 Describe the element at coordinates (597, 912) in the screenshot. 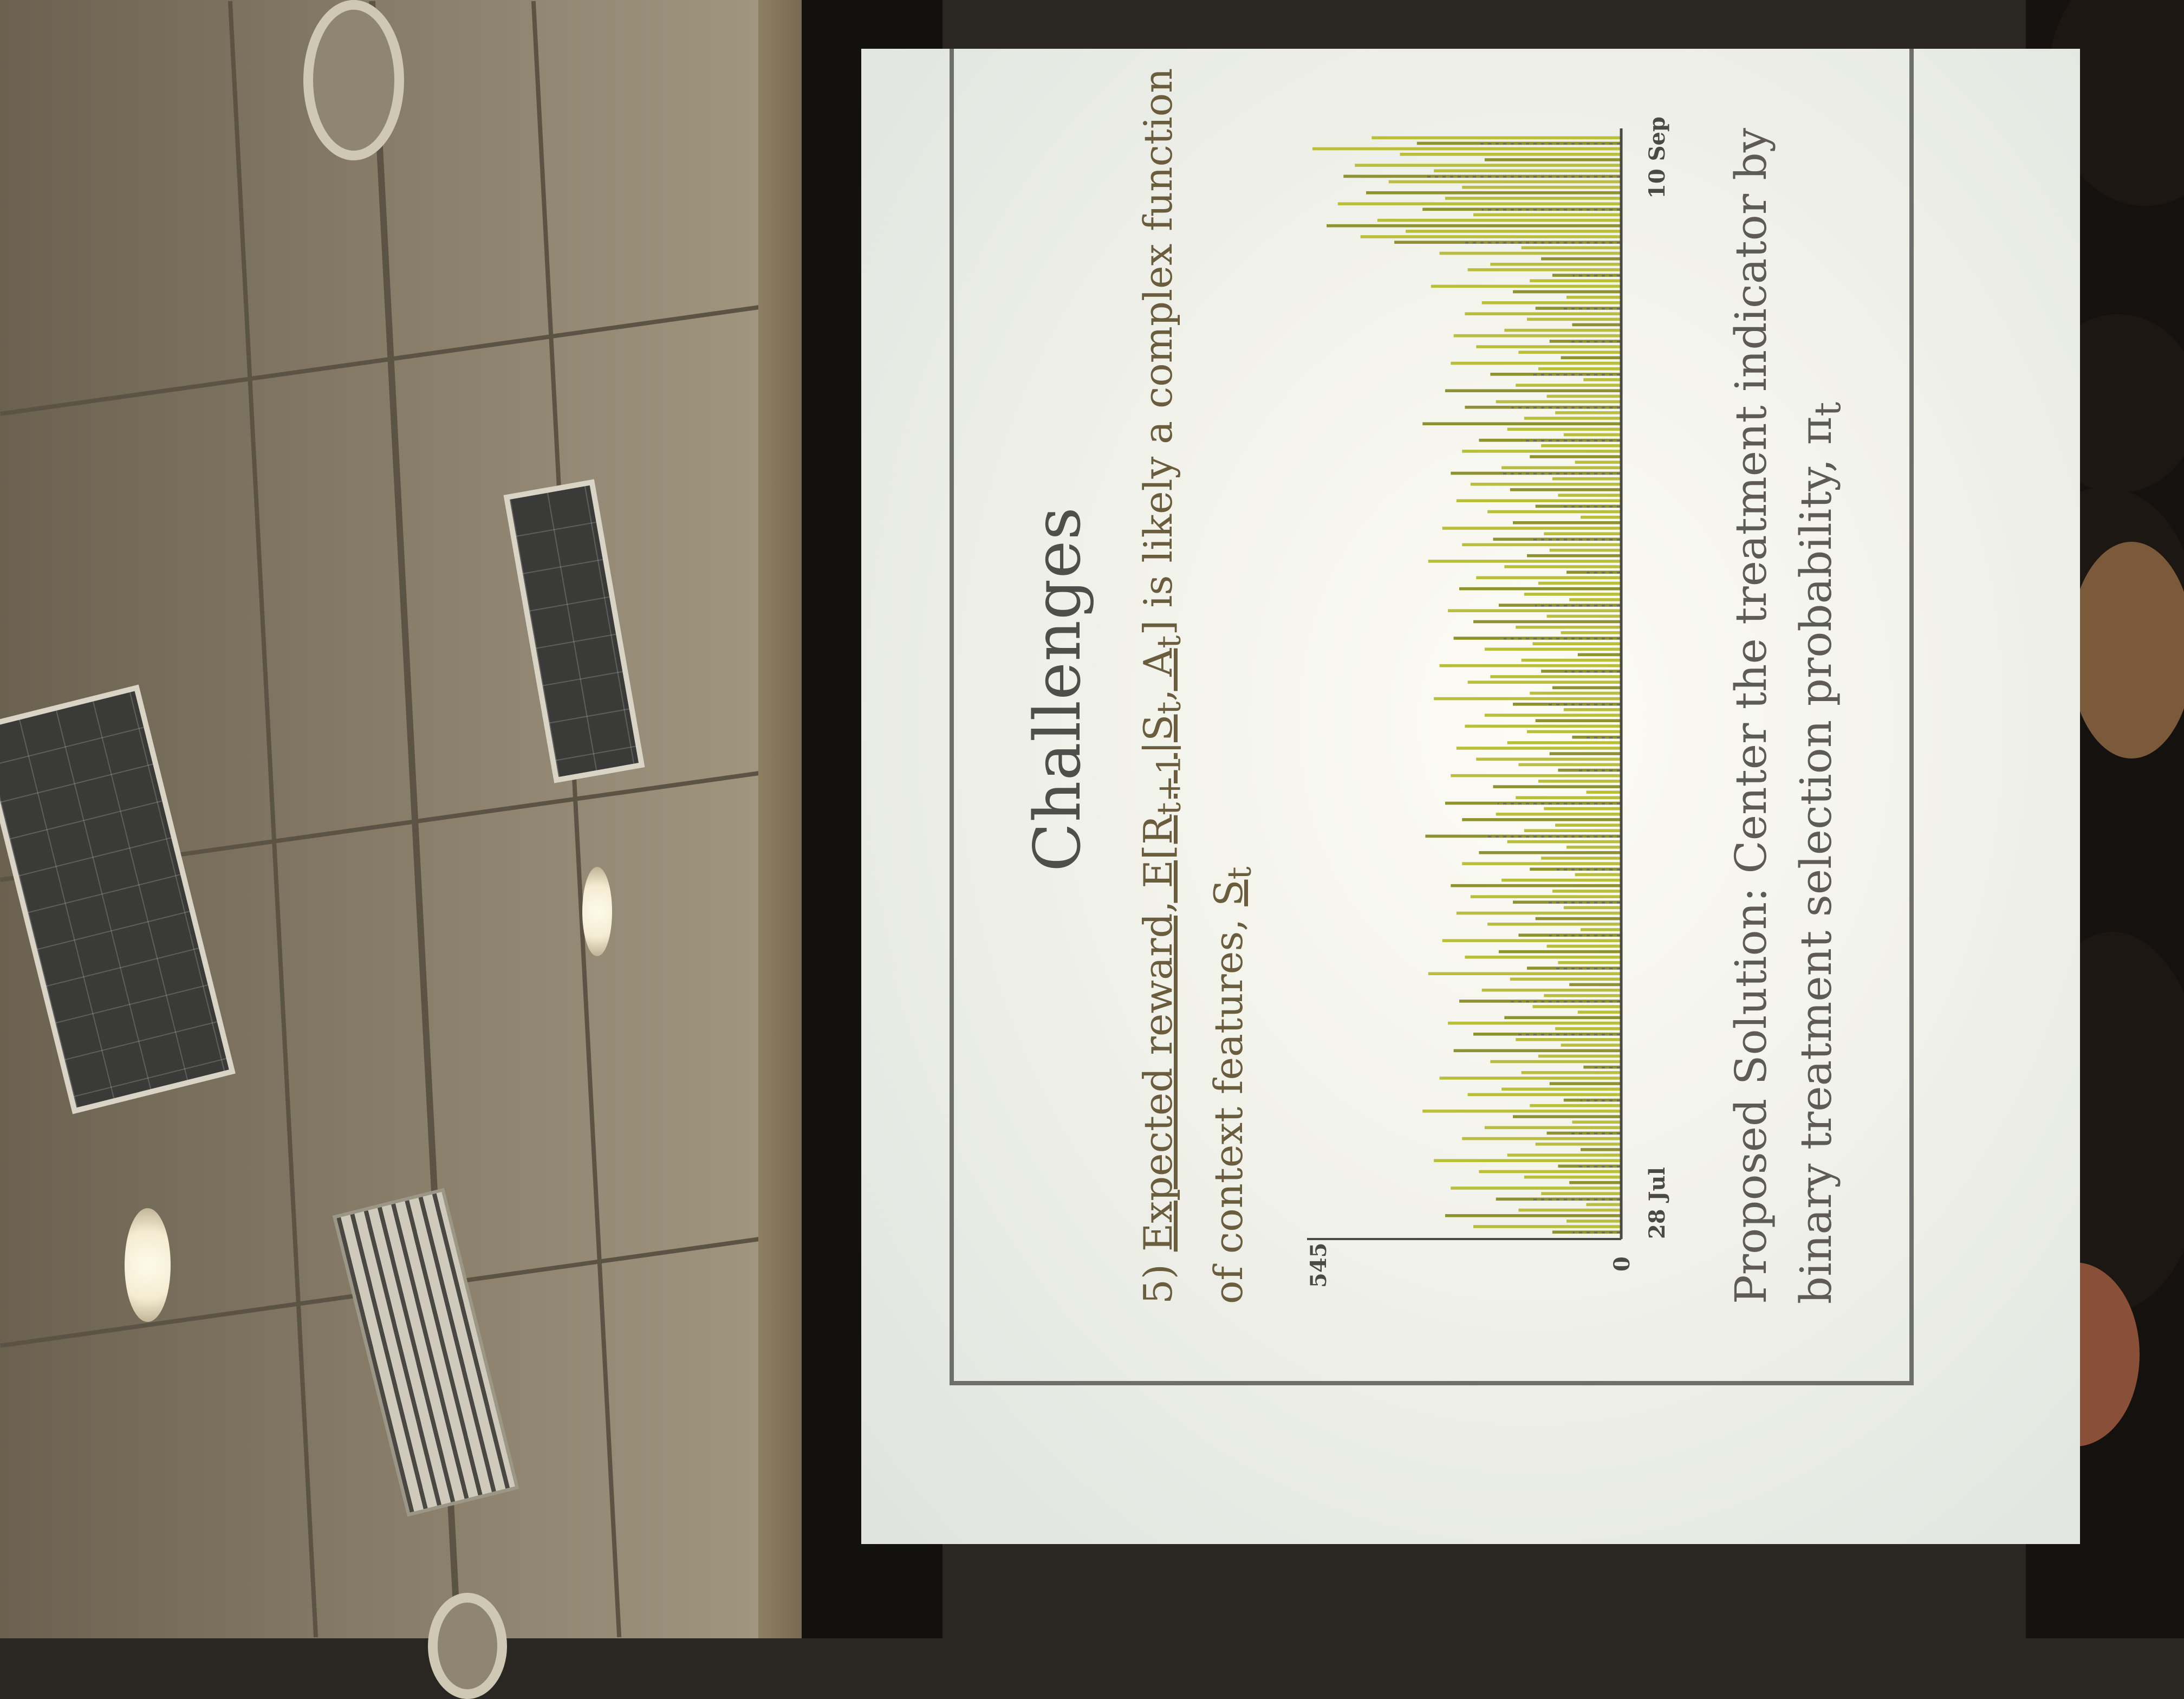

I see `ceiling-spotlight` at that location.